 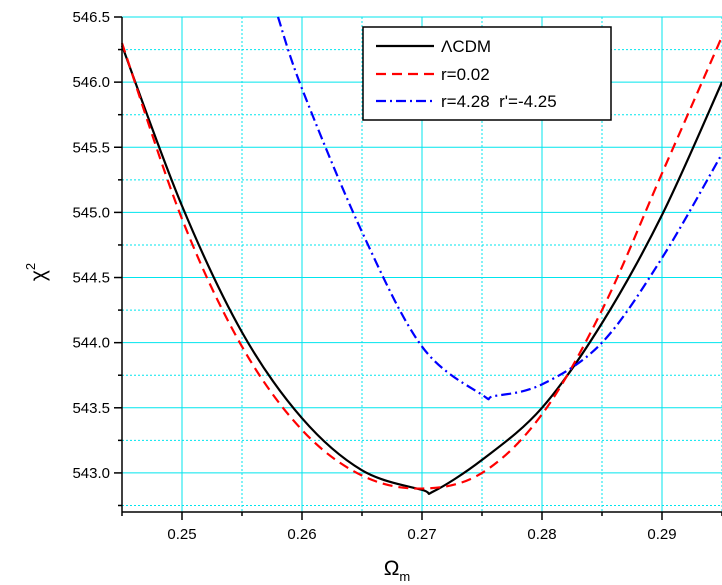 I want to click on y-axis-title: χ2, so click(x=36, y=272).